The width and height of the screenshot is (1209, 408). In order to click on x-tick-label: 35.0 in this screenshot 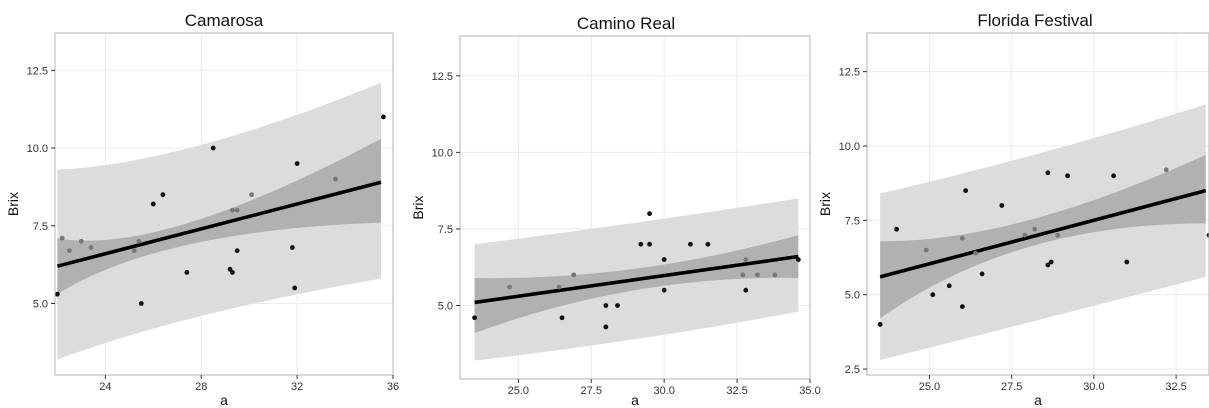, I will do `click(809, 391)`.